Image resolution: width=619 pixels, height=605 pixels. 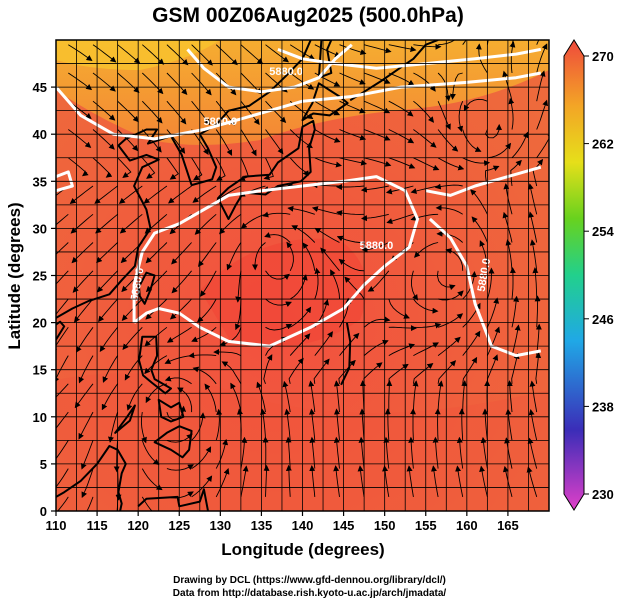 I want to click on y-tick-label: 35, so click(x=40, y=181).